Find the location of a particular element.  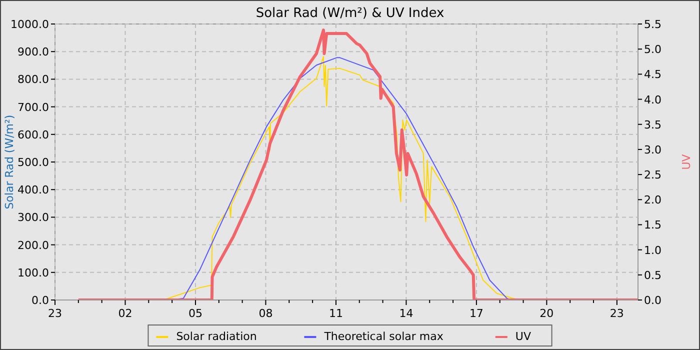

y2-tick-label: 5.5 is located at coordinates (653, 24).